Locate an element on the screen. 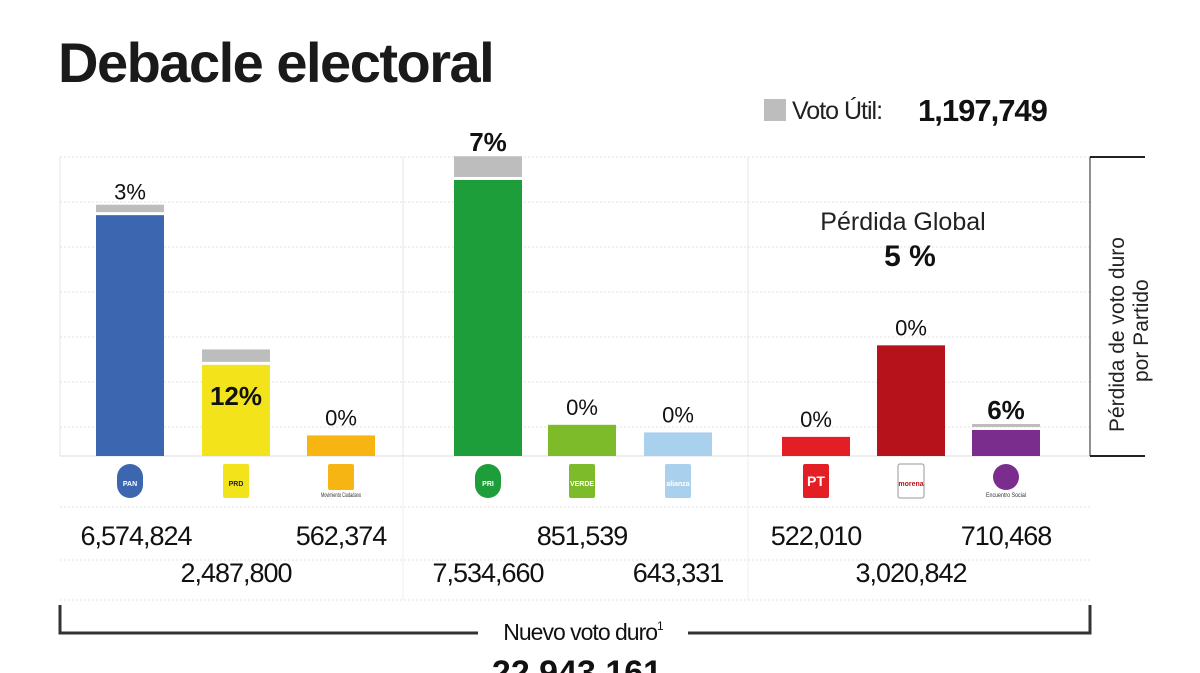  total-superscript: 1 is located at coordinates (660, 626).